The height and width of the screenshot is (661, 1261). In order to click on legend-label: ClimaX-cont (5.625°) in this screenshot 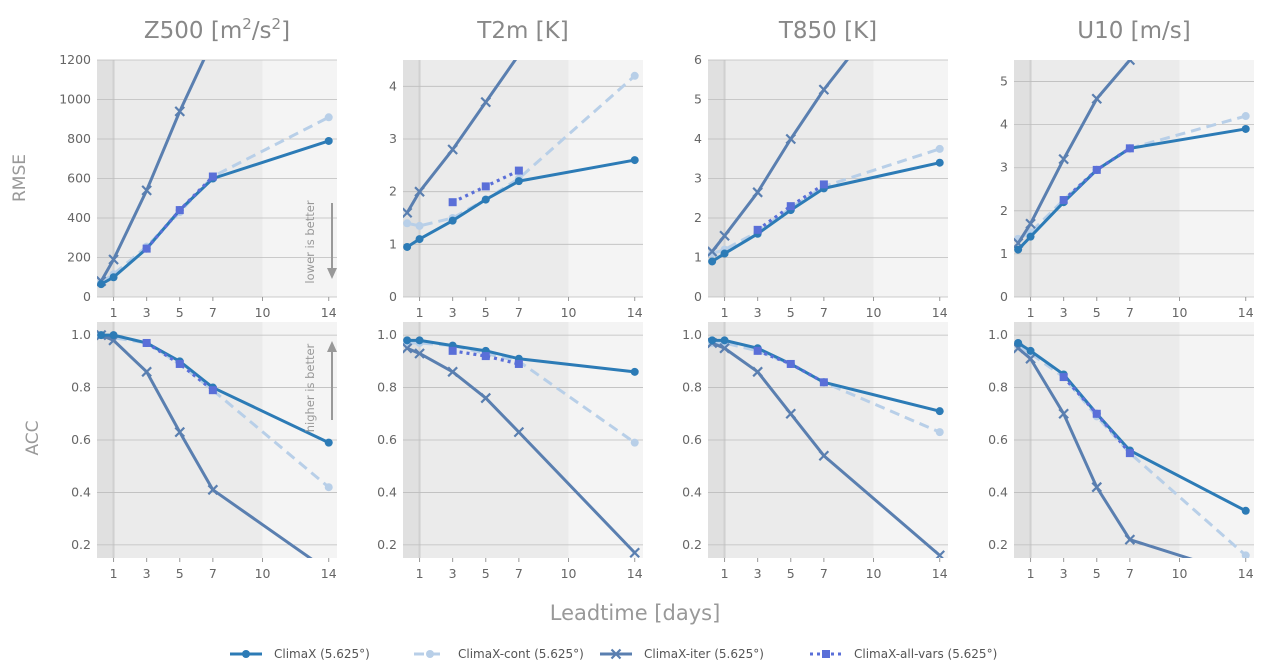, I will do `click(521, 654)`.